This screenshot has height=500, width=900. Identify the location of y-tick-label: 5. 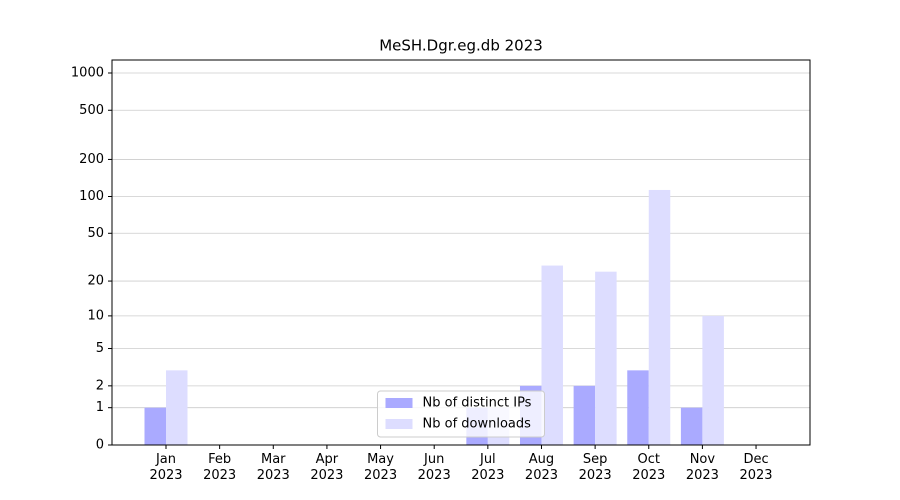
(100, 348).